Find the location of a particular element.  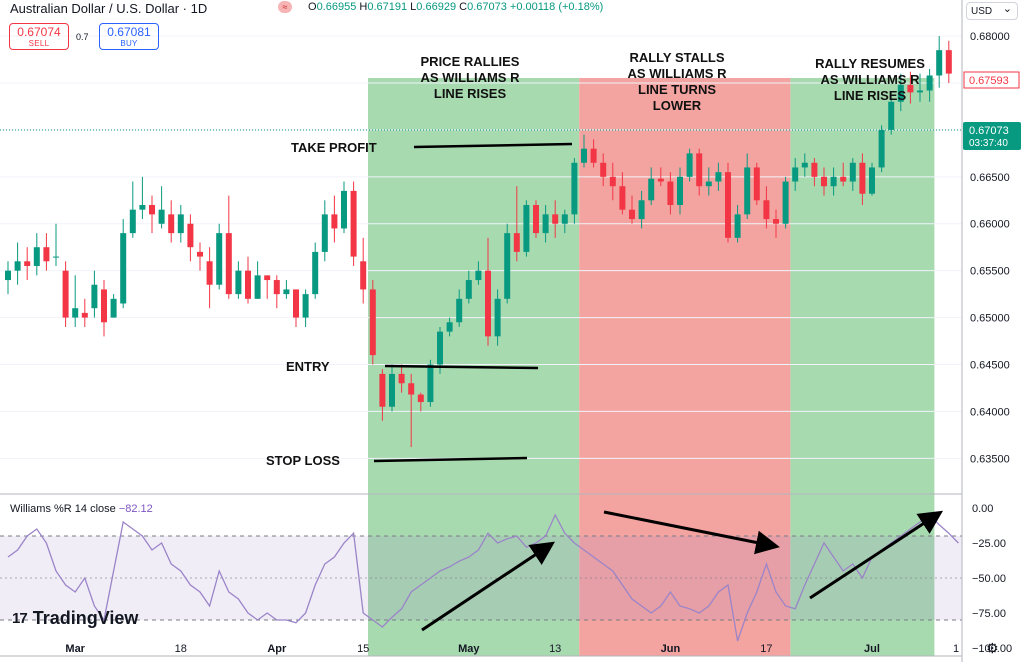

alert-icon: ≈ is located at coordinates (285, 7).